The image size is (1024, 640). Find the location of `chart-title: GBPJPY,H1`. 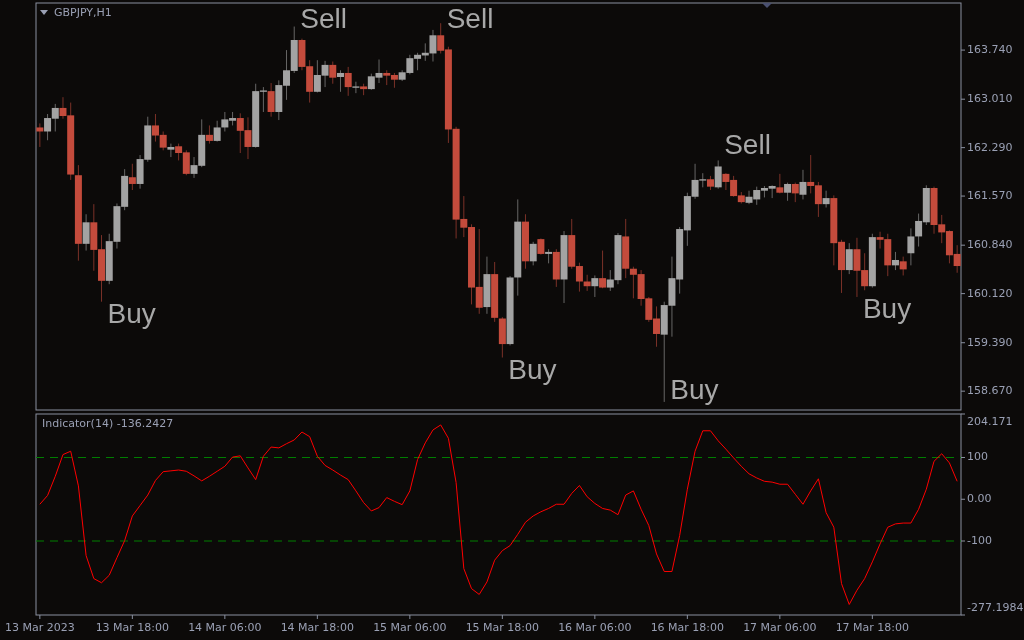

chart-title: GBPJPY,H1 is located at coordinates (83, 12).